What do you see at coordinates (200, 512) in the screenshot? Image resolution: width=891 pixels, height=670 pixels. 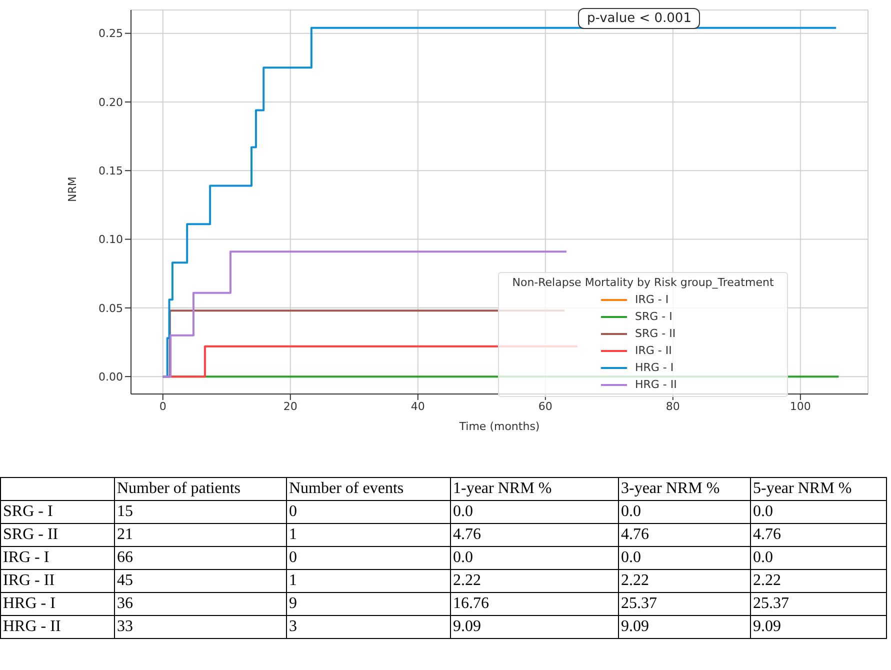 I see `data-label: 15` at bounding box center [200, 512].